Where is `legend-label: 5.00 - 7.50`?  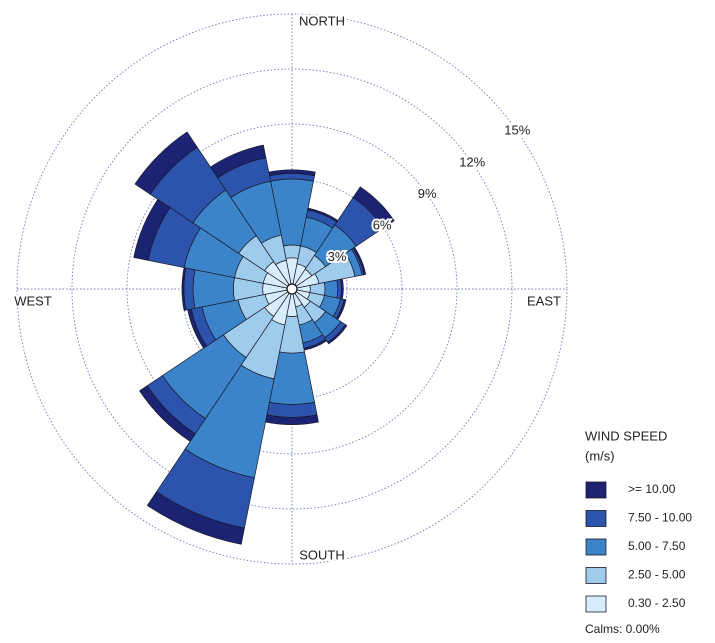 legend-label: 5.00 - 7.50 is located at coordinates (657, 546).